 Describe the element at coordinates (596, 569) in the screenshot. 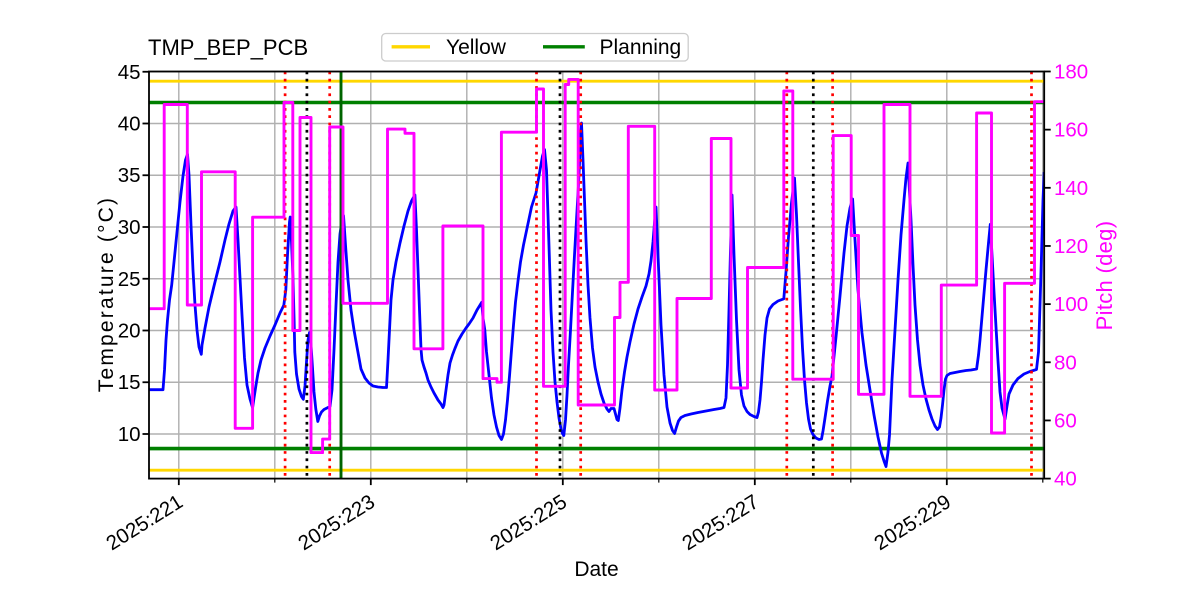

I see `svg-text: Date` at that location.